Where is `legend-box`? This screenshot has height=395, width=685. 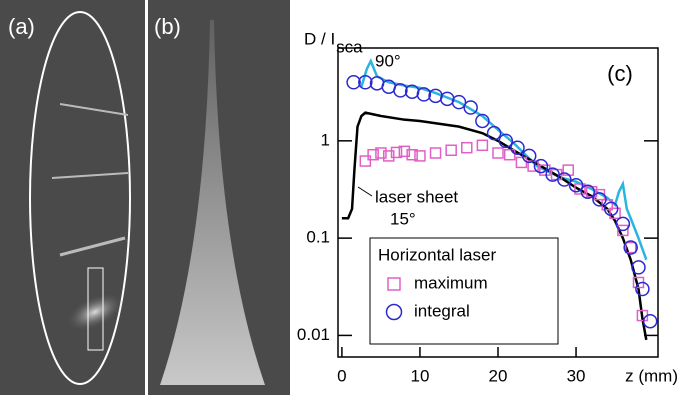 legend-box is located at coordinates (464, 291).